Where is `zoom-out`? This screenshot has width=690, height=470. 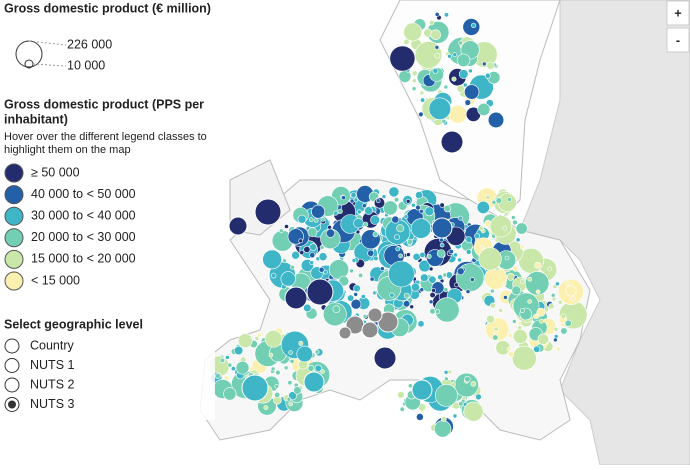
zoom-out is located at coordinates (678, 40).